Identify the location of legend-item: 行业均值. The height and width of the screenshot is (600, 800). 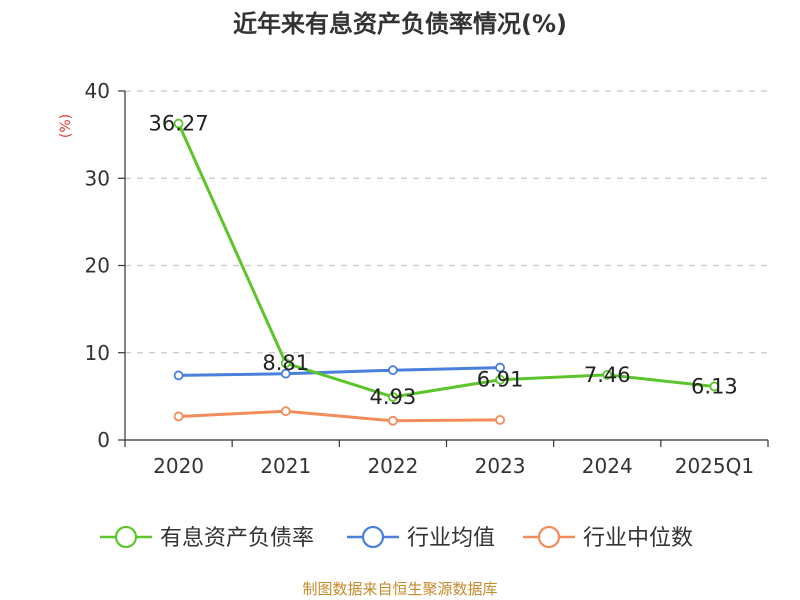
(421, 538).